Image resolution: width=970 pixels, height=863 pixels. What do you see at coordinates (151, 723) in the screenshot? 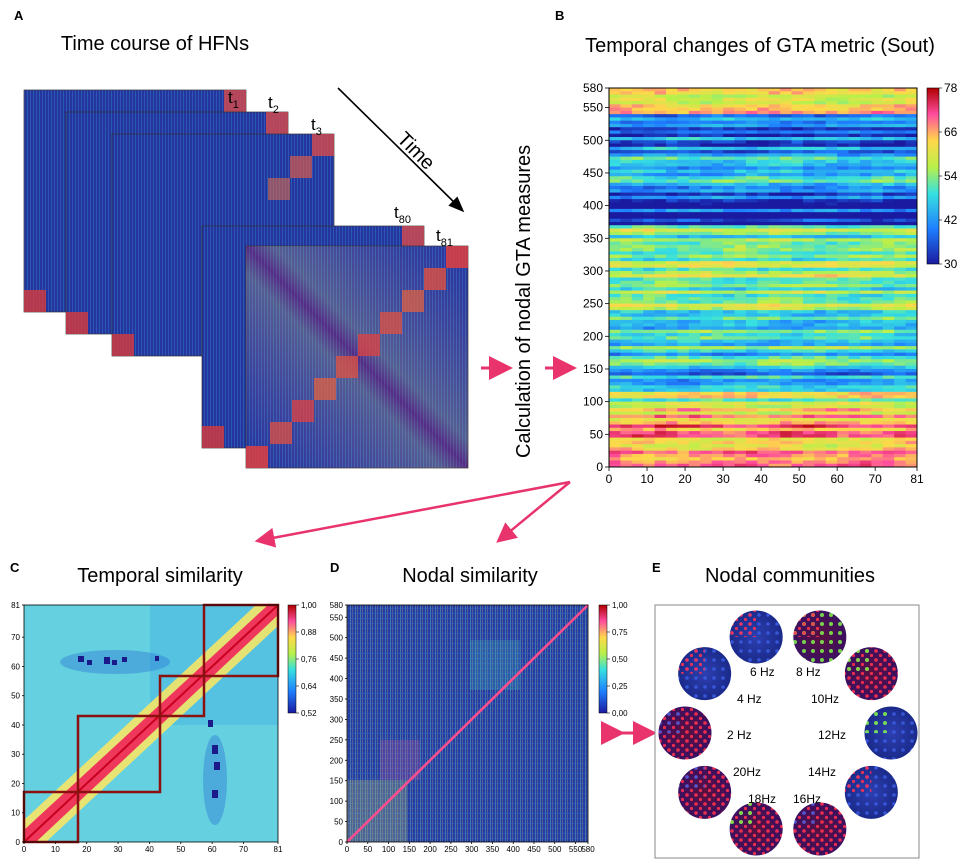
I see `heatmap-c` at bounding box center [151, 723].